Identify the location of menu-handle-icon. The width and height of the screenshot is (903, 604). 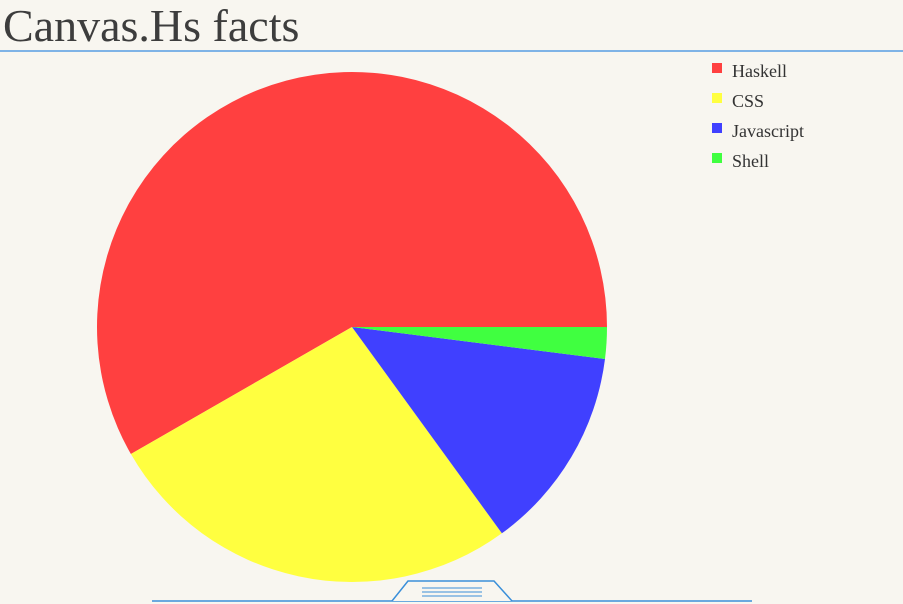
(452, 591).